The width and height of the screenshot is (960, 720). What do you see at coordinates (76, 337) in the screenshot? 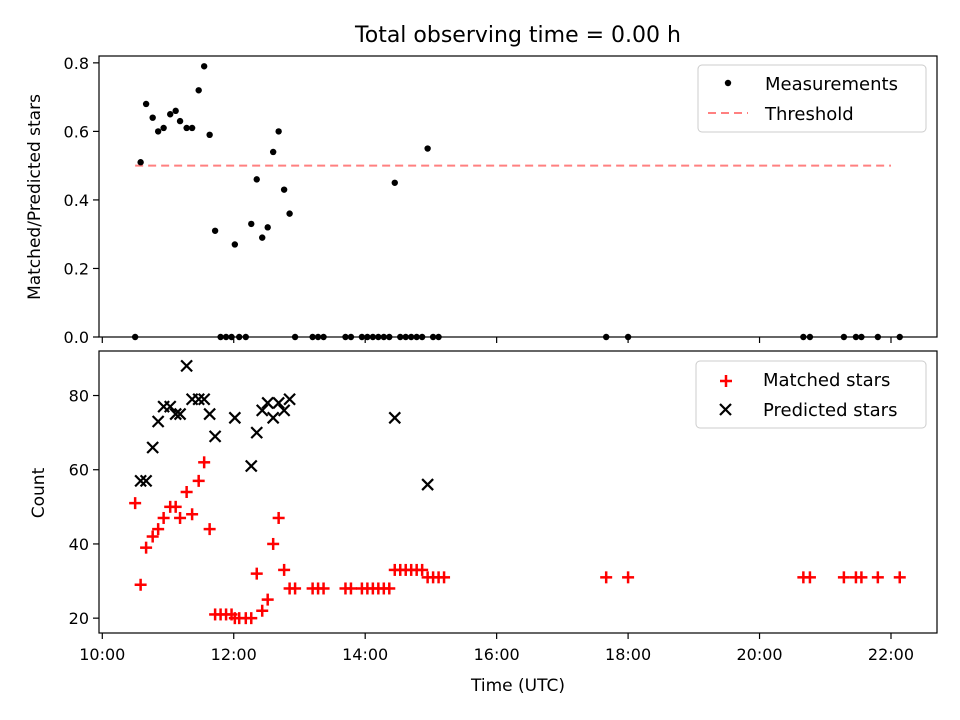
I see `top-y-tick-label: 0.0` at bounding box center [76, 337].